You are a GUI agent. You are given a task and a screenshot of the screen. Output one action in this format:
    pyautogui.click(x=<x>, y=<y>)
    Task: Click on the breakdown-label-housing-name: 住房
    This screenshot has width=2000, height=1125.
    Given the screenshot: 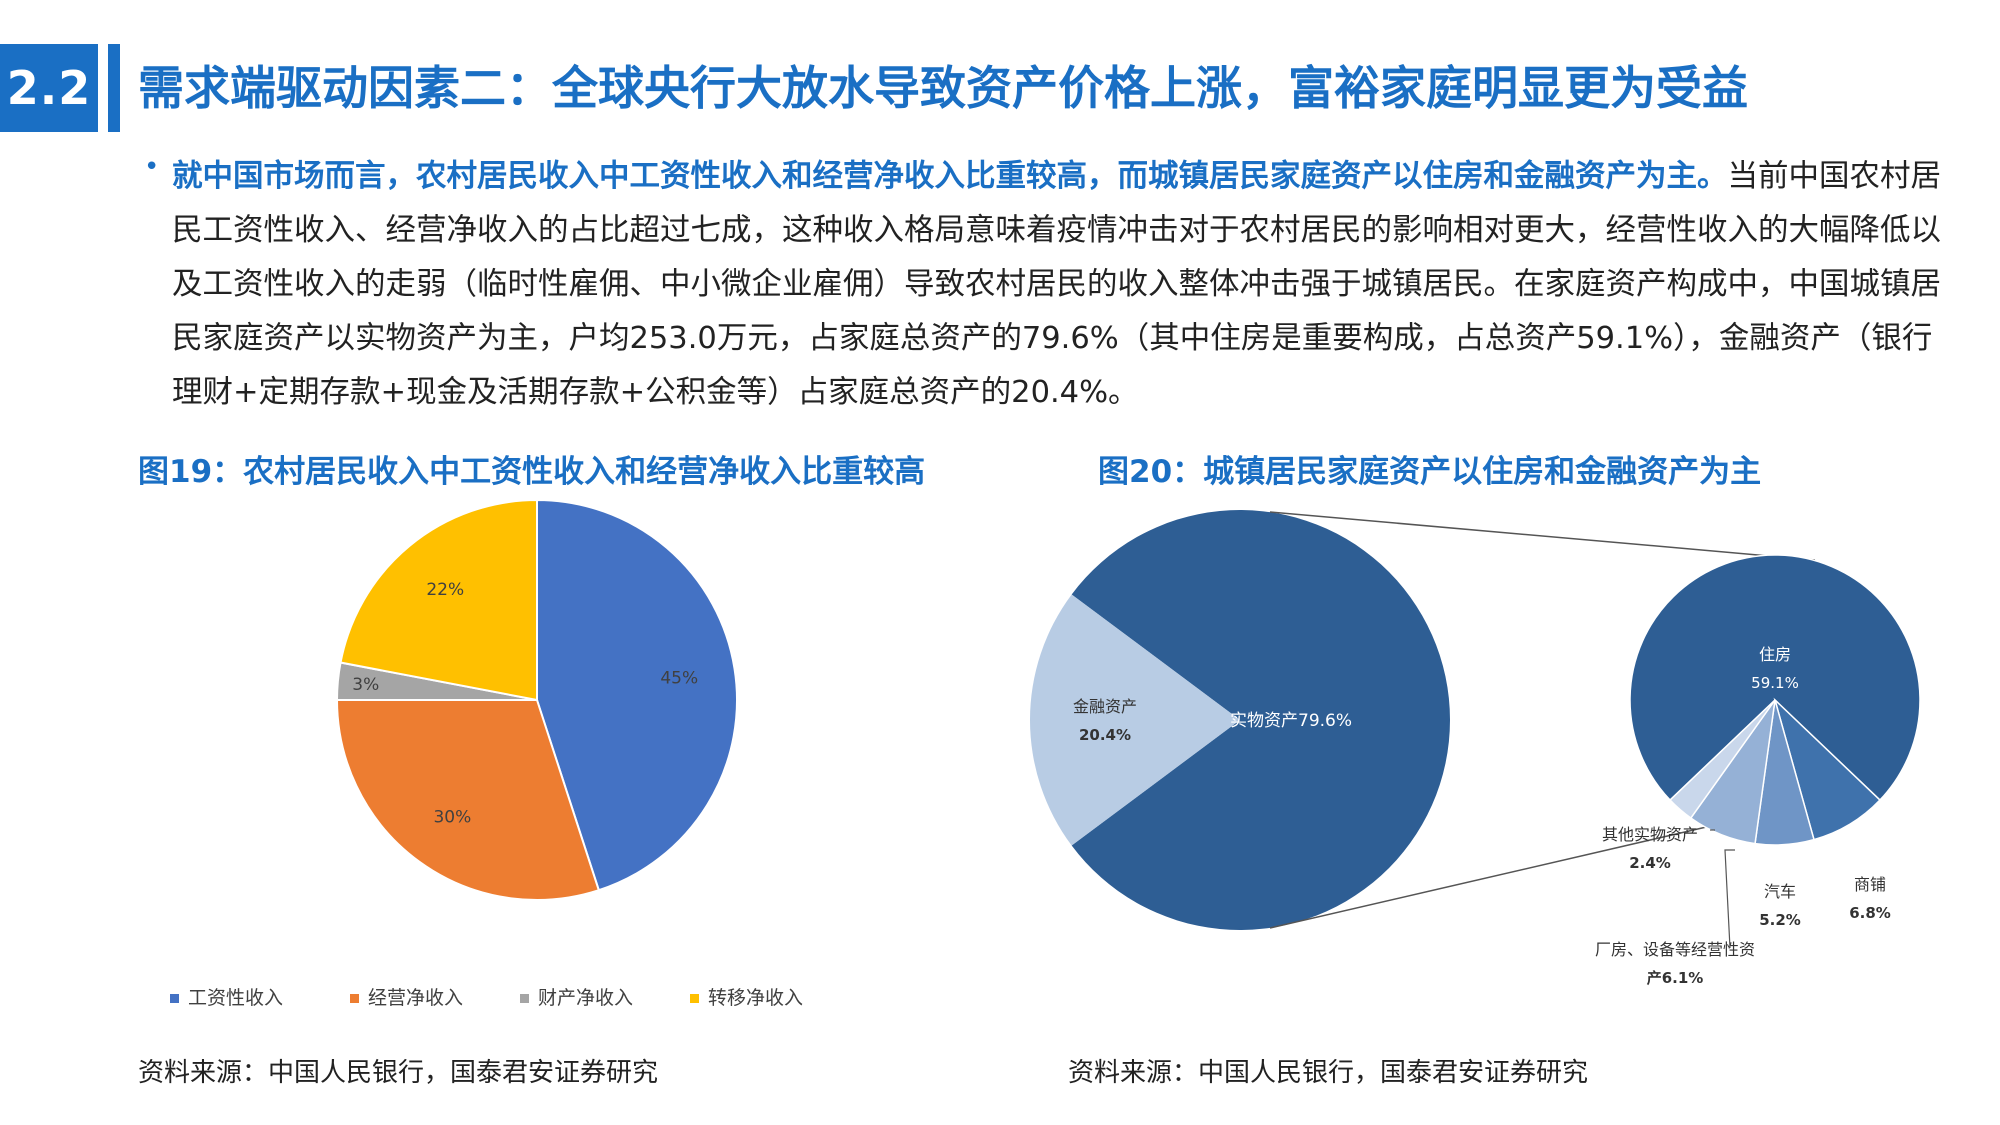 What is the action you would take?
    pyautogui.click(x=1775, y=654)
    